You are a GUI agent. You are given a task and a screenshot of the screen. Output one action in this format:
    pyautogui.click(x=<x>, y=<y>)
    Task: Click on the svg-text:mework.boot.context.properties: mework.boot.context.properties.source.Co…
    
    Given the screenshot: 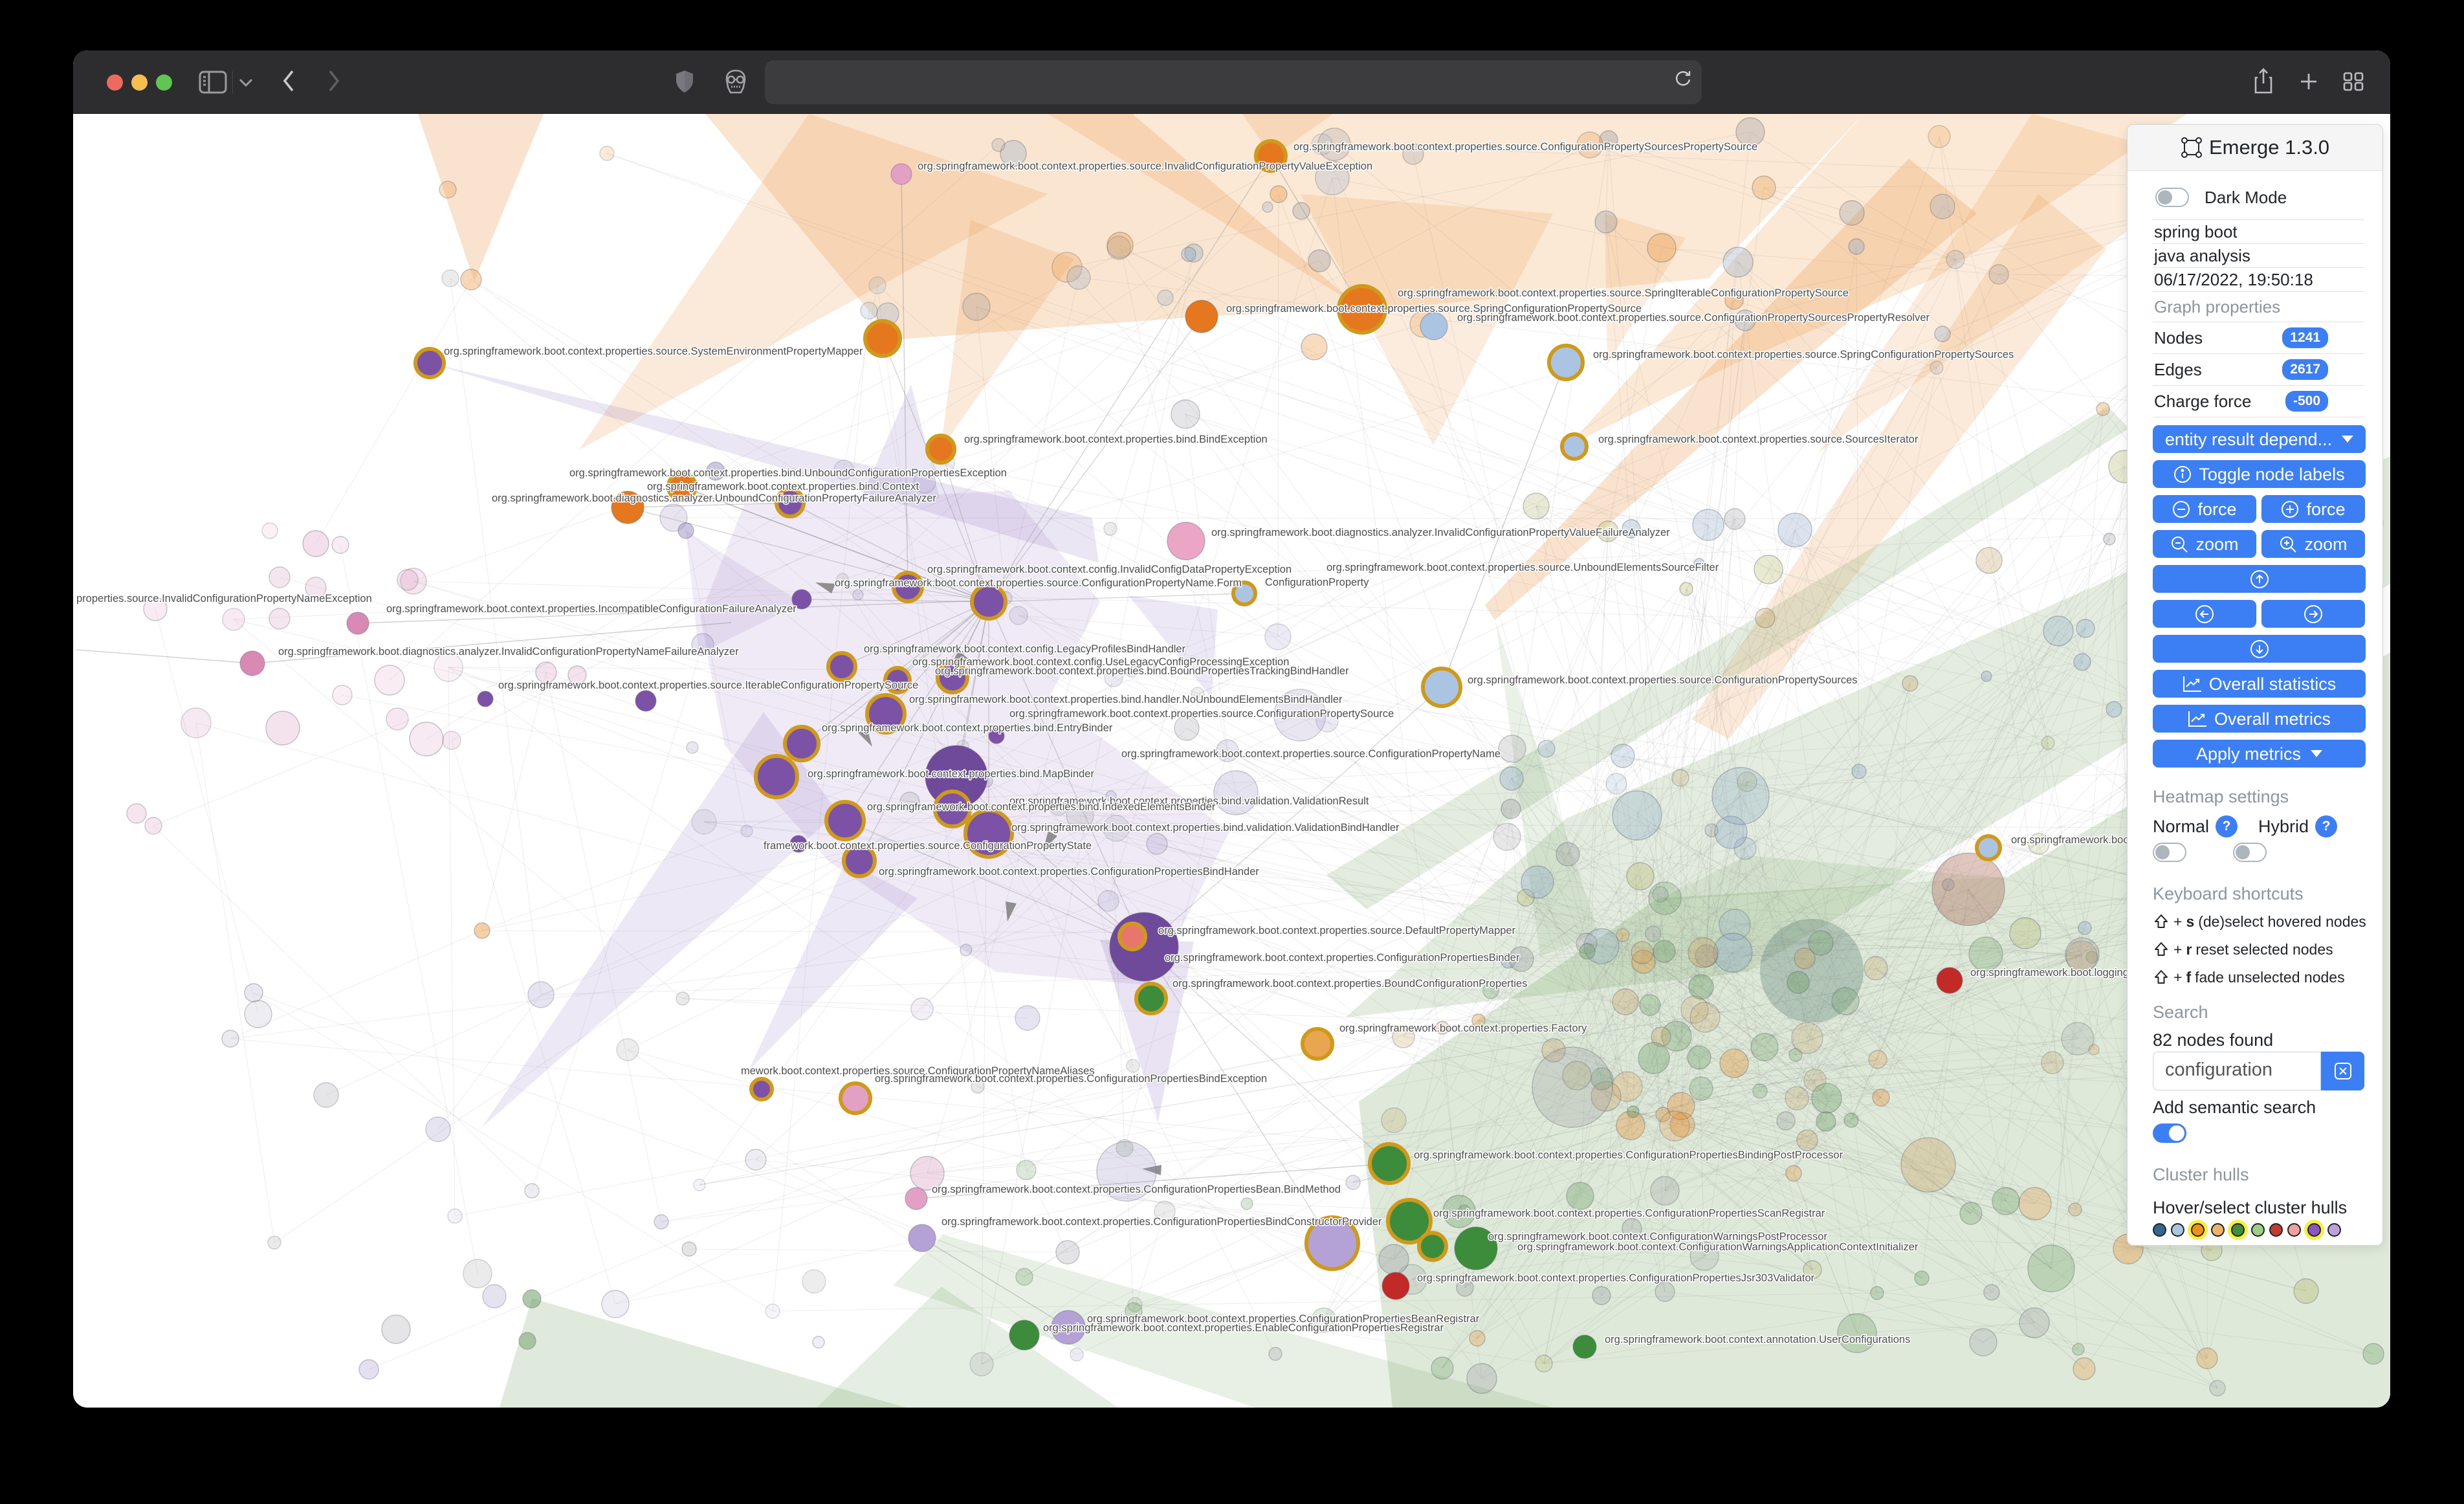 What is the action you would take?
    pyautogui.click(x=918, y=1071)
    